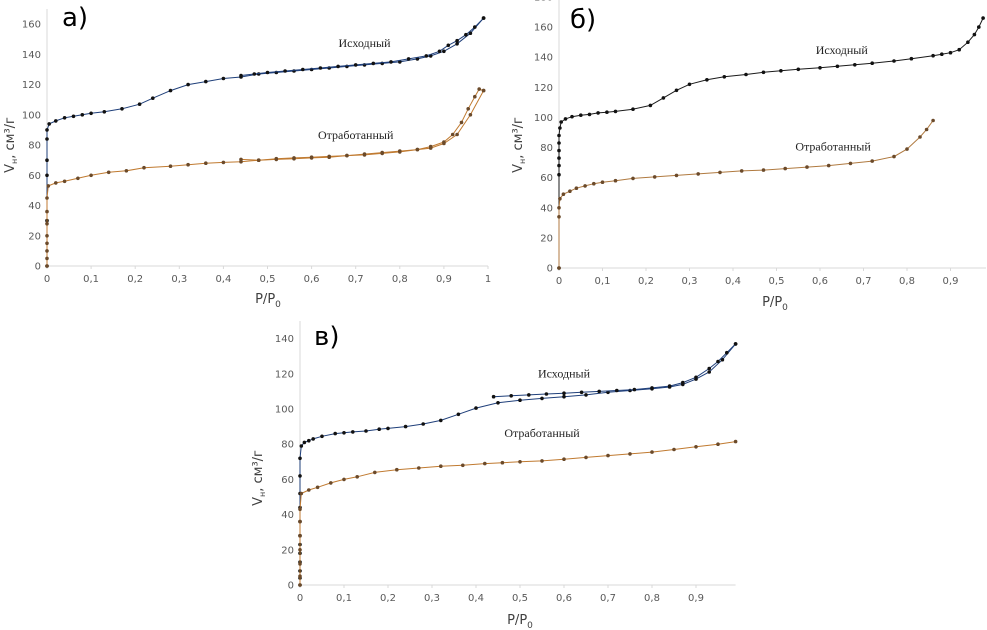 The width and height of the screenshot is (987, 630). I want to click on x-tick-label: 0,9, so click(696, 598).